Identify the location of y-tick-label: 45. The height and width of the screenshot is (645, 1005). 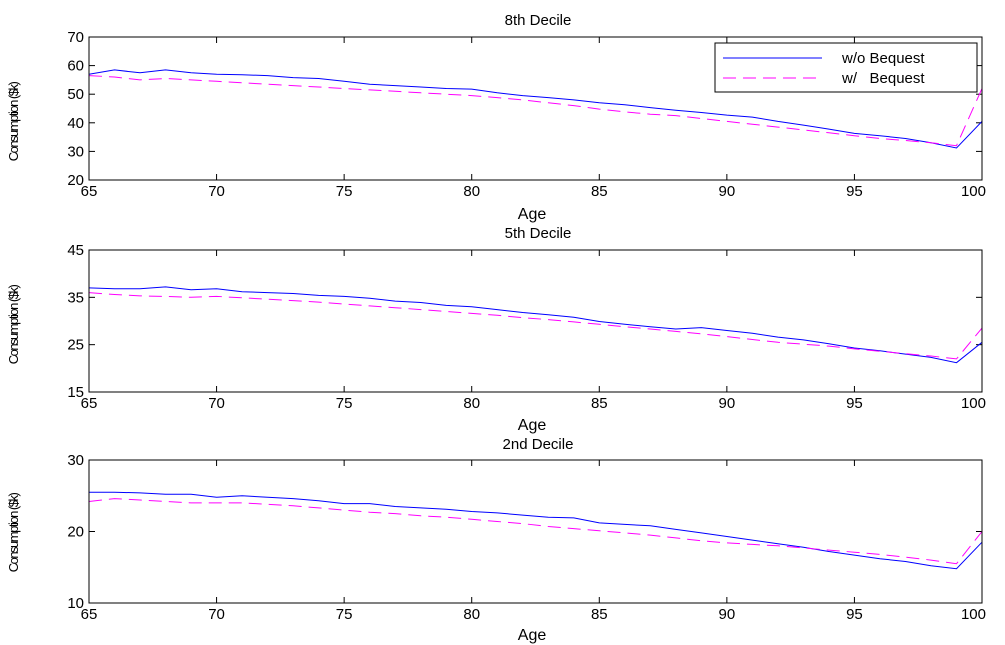
(75, 250).